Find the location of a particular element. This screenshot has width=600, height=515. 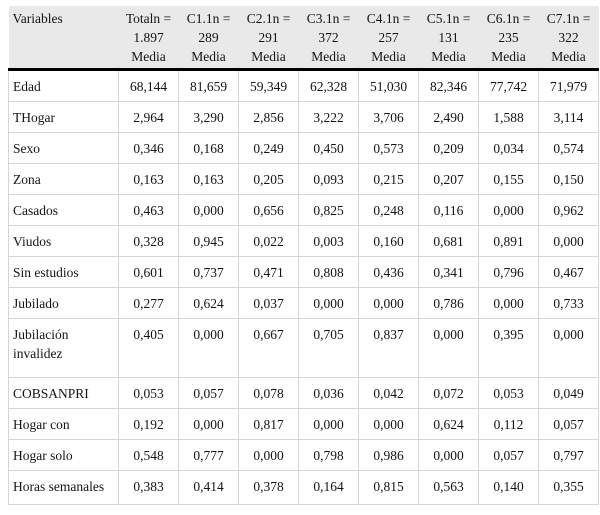

cell-value: 2,964 is located at coordinates (148, 117).